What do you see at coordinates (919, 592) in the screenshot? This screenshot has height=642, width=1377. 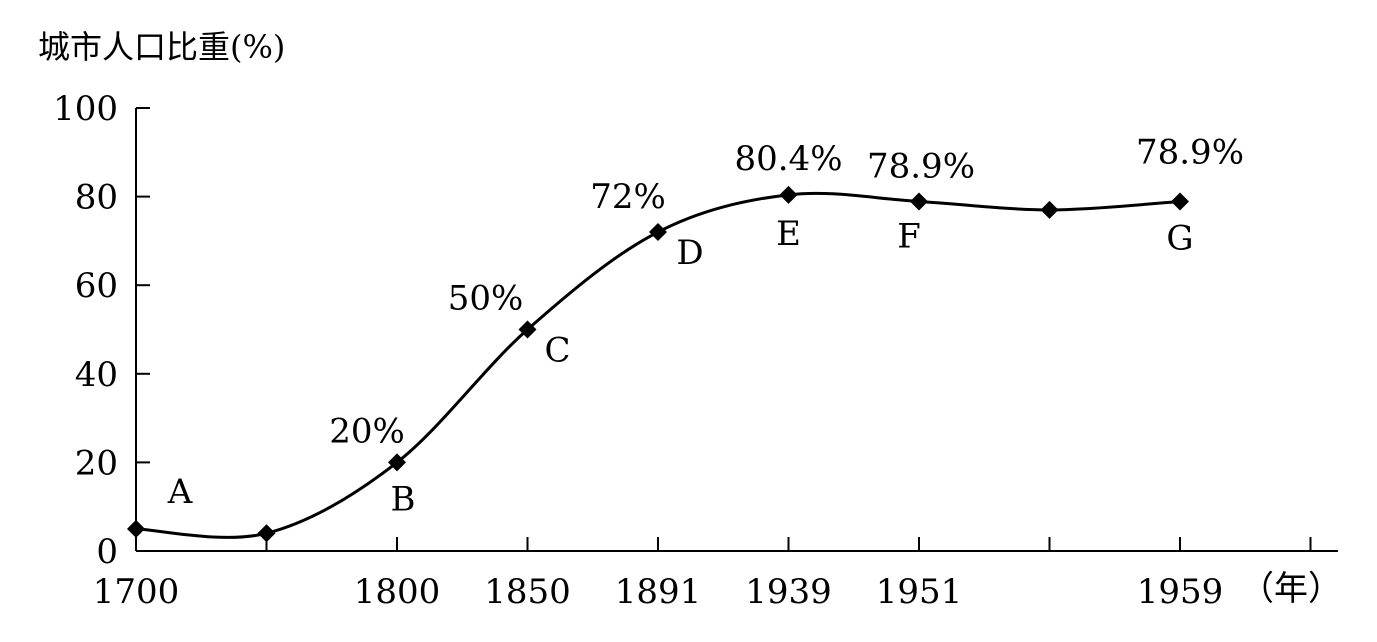 I see `x-tick-label: 1951` at bounding box center [919, 592].